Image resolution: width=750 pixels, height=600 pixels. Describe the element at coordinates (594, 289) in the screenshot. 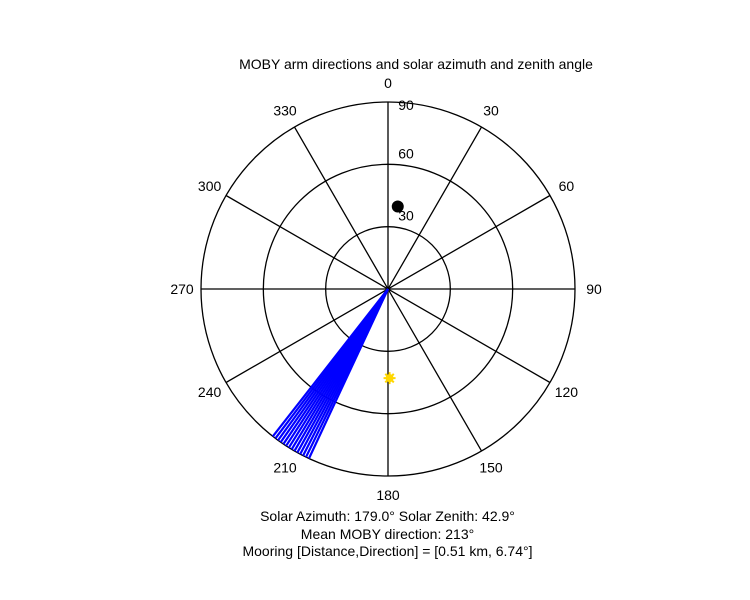

I see `angle-label-90: 90` at that location.